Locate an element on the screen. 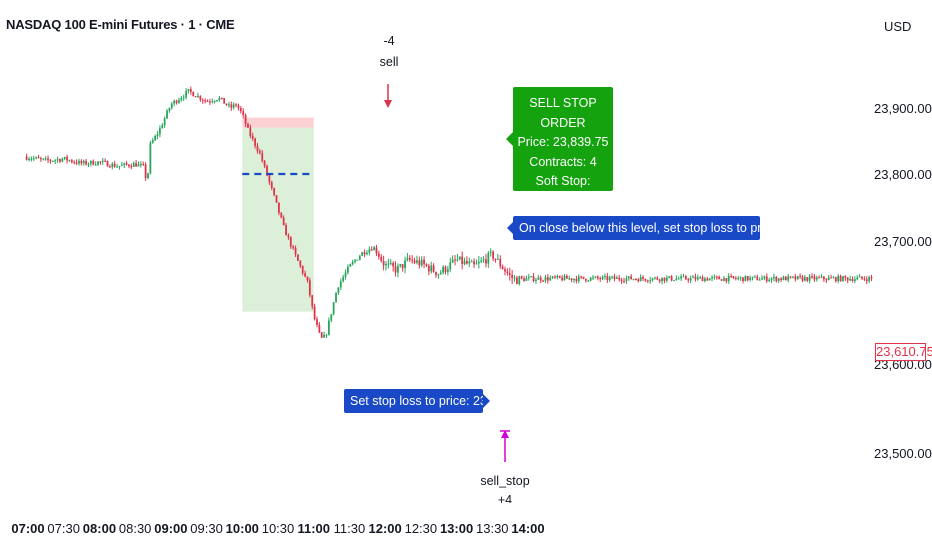 The image size is (932, 550). time-axis-label: 08:00 is located at coordinates (99, 528).